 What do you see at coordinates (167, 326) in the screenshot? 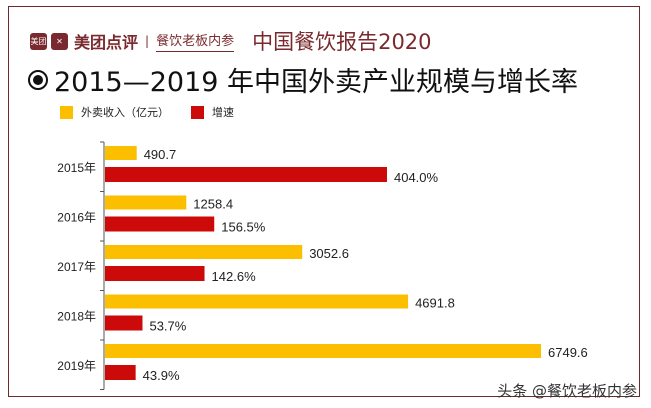
I see `growth-data-label: 53.7%` at bounding box center [167, 326].